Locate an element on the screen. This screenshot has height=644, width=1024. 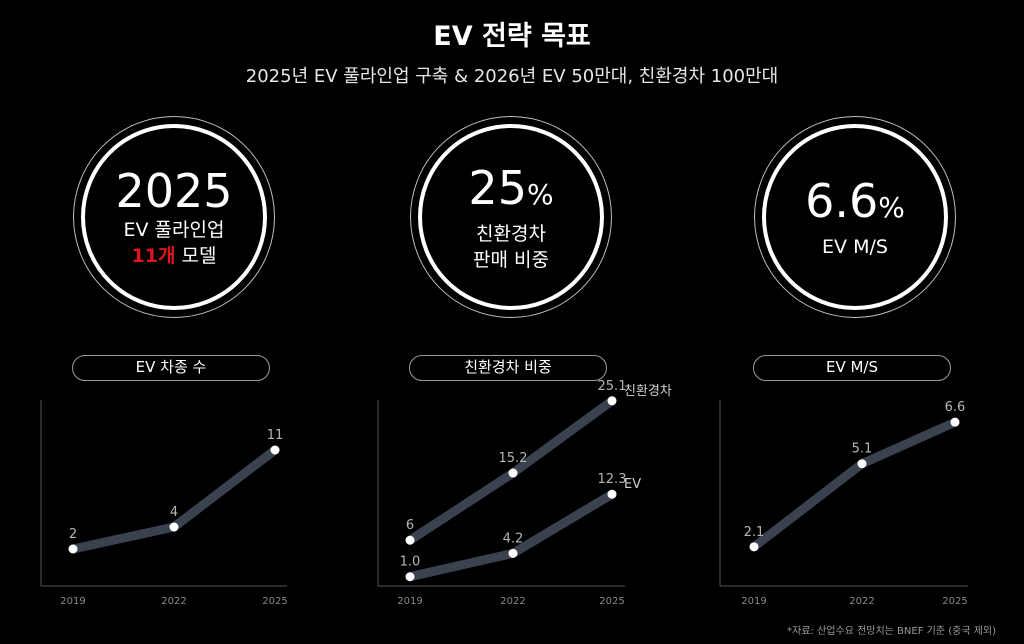
chart-title-pill: 친환경차 비중 is located at coordinates (508, 368).